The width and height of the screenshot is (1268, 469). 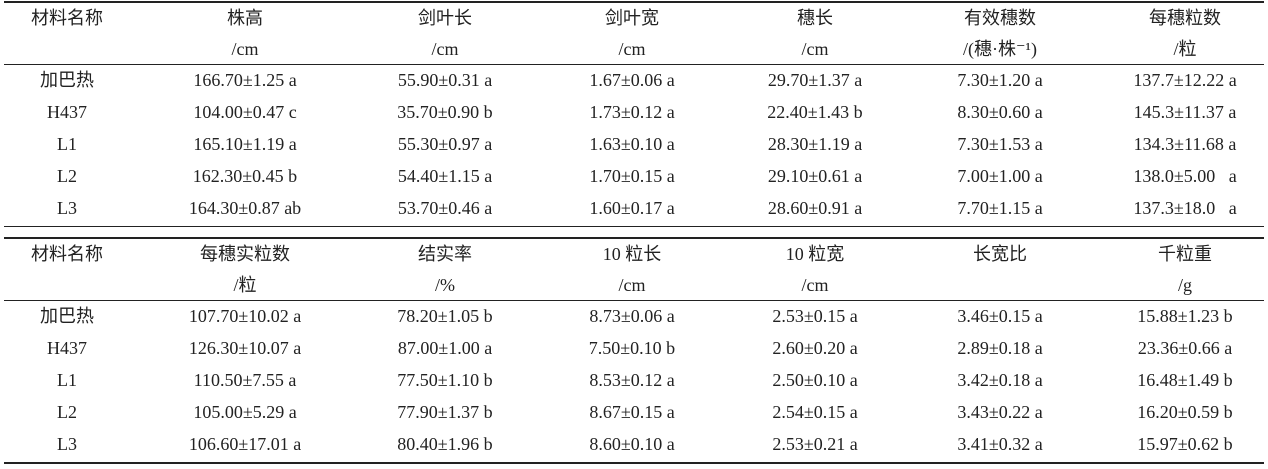 I want to click on table-cell: 16.48±1.49 b, so click(x=1185, y=380).